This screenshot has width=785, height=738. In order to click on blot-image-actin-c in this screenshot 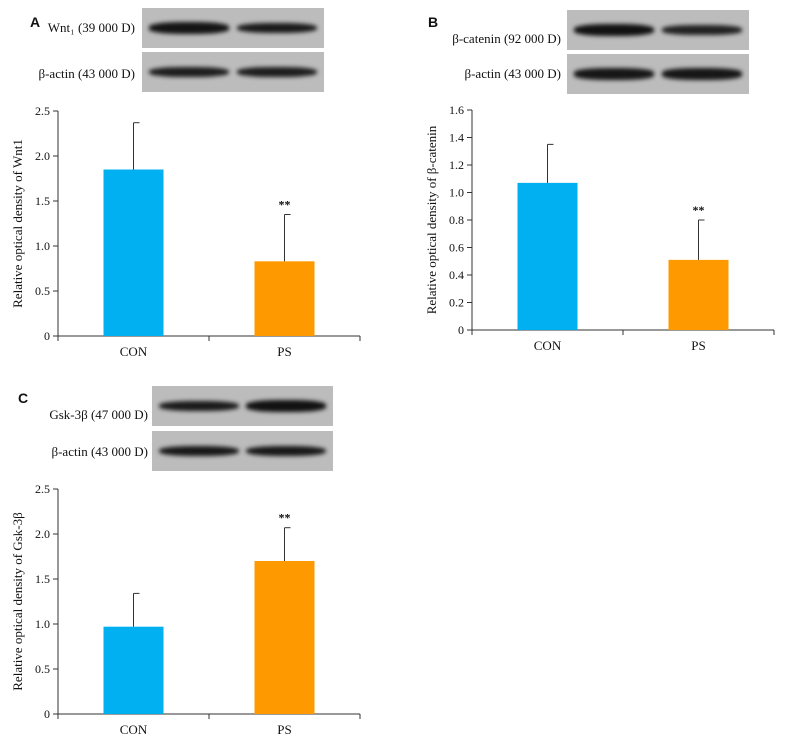, I will do `click(242, 451)`.